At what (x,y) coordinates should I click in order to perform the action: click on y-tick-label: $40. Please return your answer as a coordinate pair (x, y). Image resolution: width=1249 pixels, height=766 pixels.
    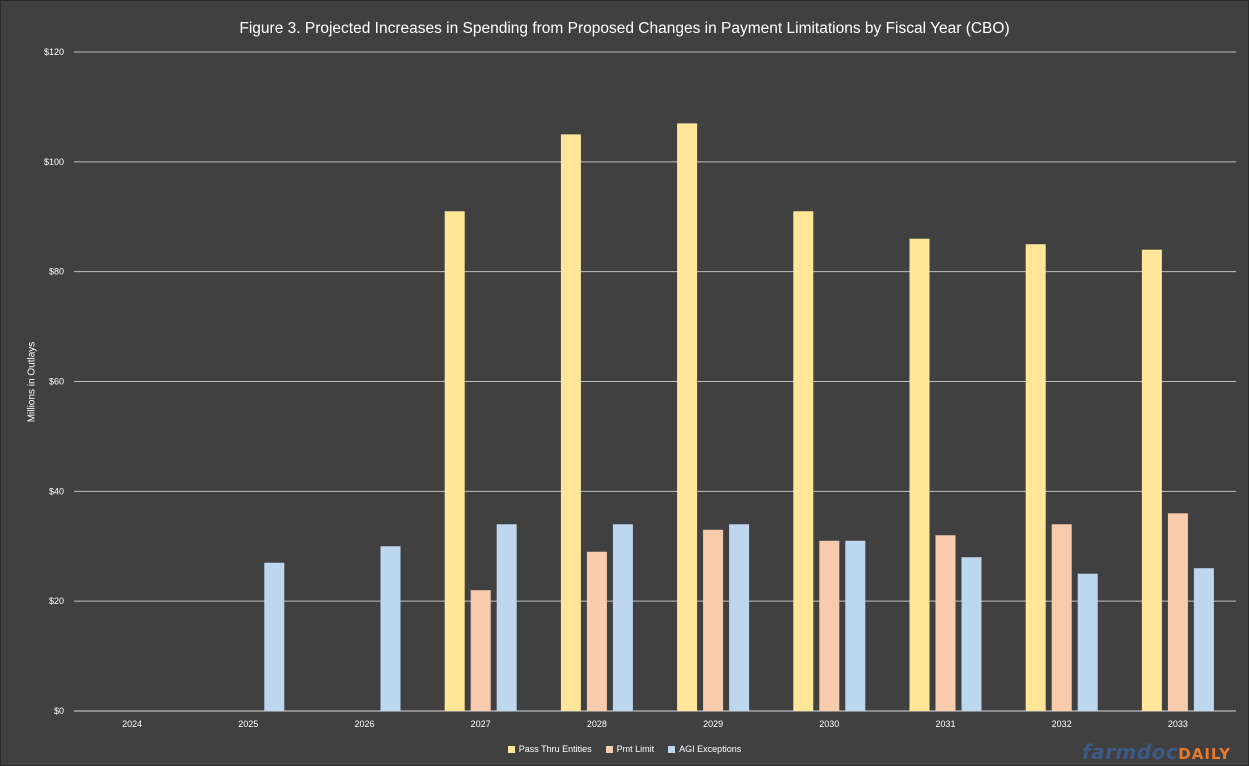
    Looking at the image, I should click on (56, 491).